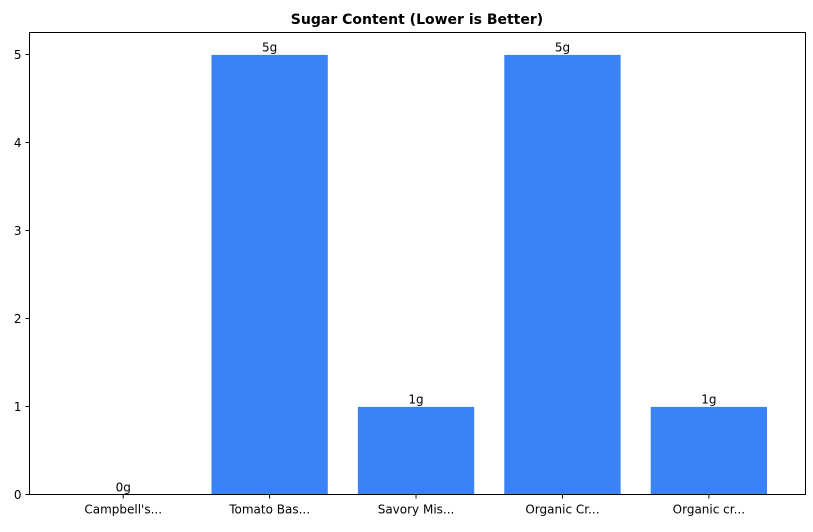  What do you see at coordinates (18, 231) in the screenshot?
I see `y-tick-label: 3` at bounding box center [18, 231].